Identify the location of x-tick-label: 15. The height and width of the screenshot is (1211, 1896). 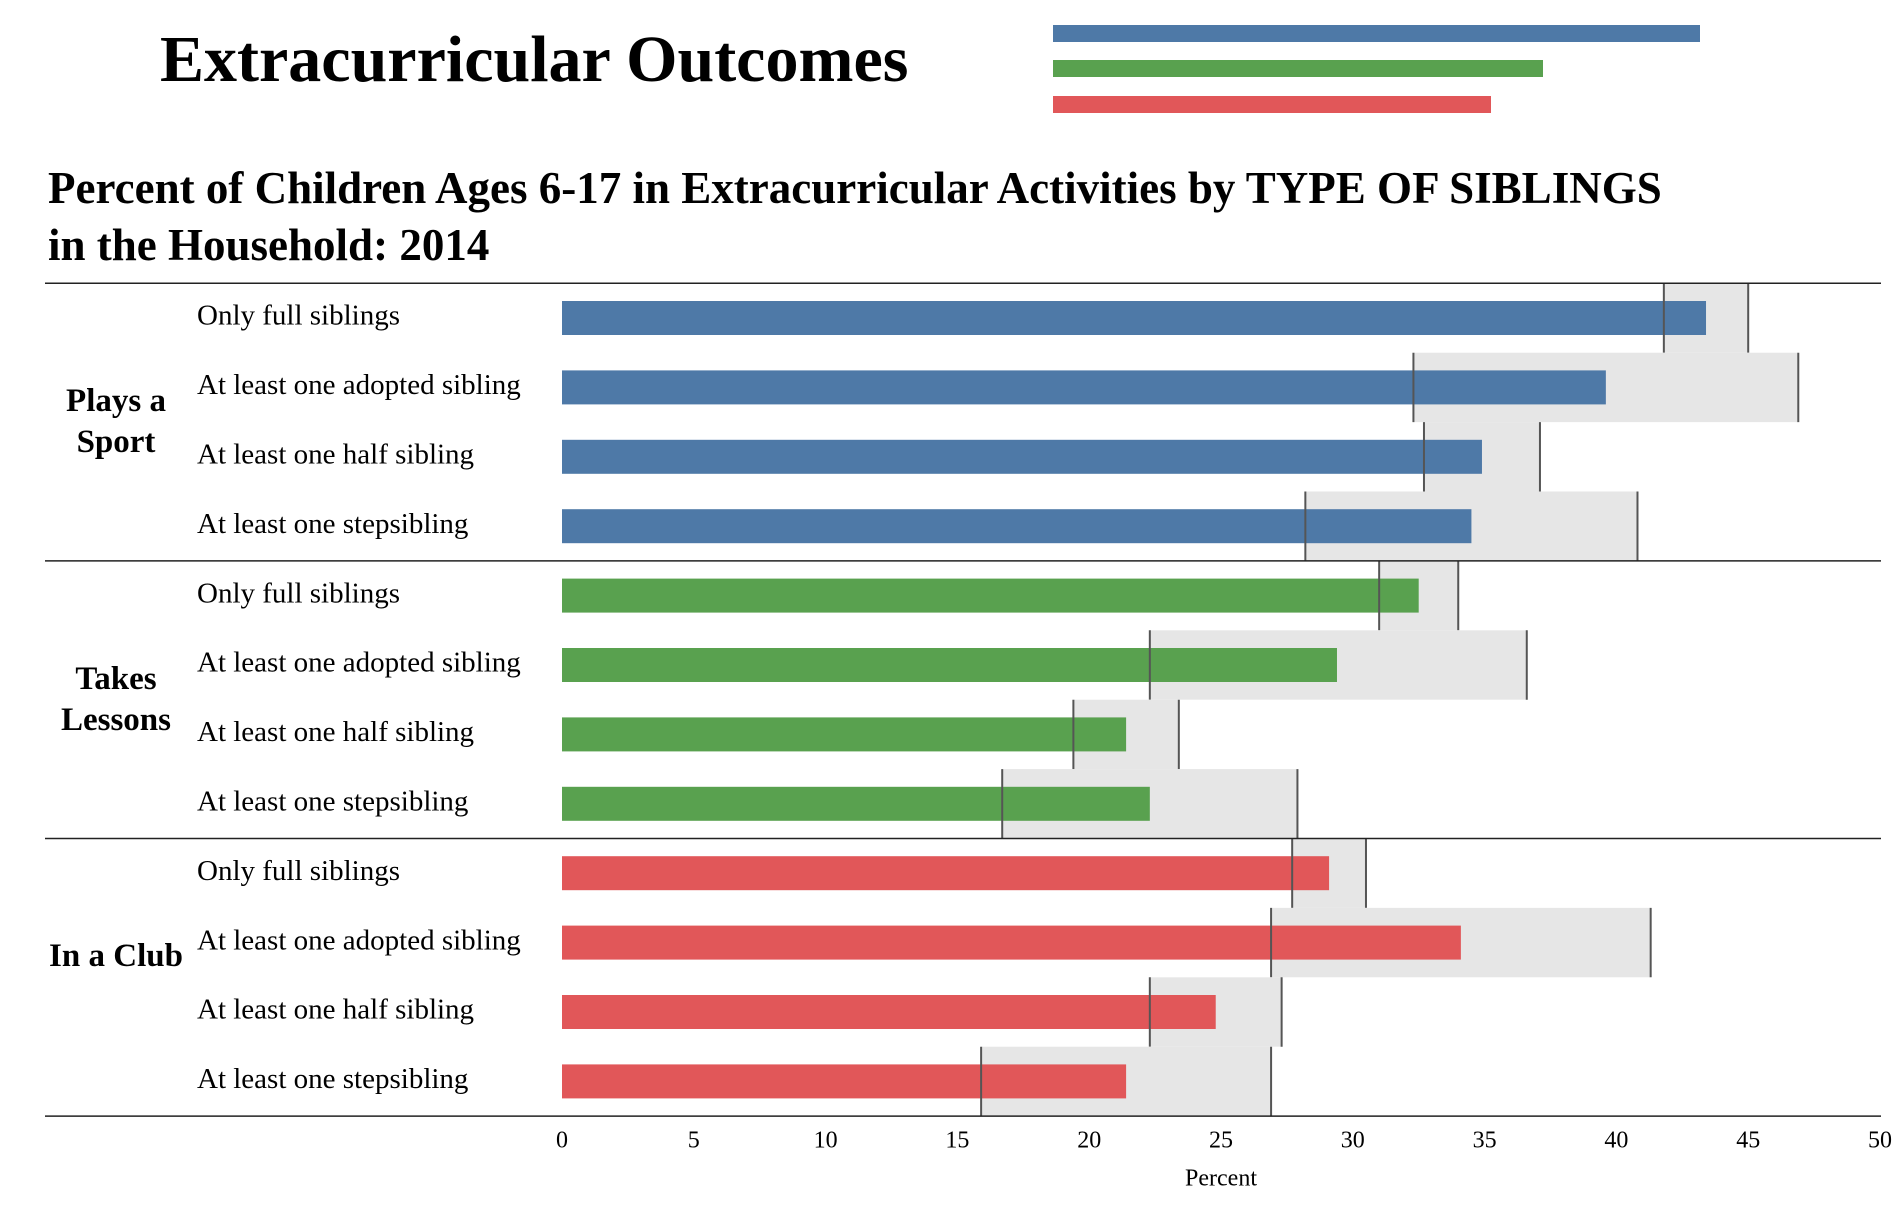
(957, 1141).